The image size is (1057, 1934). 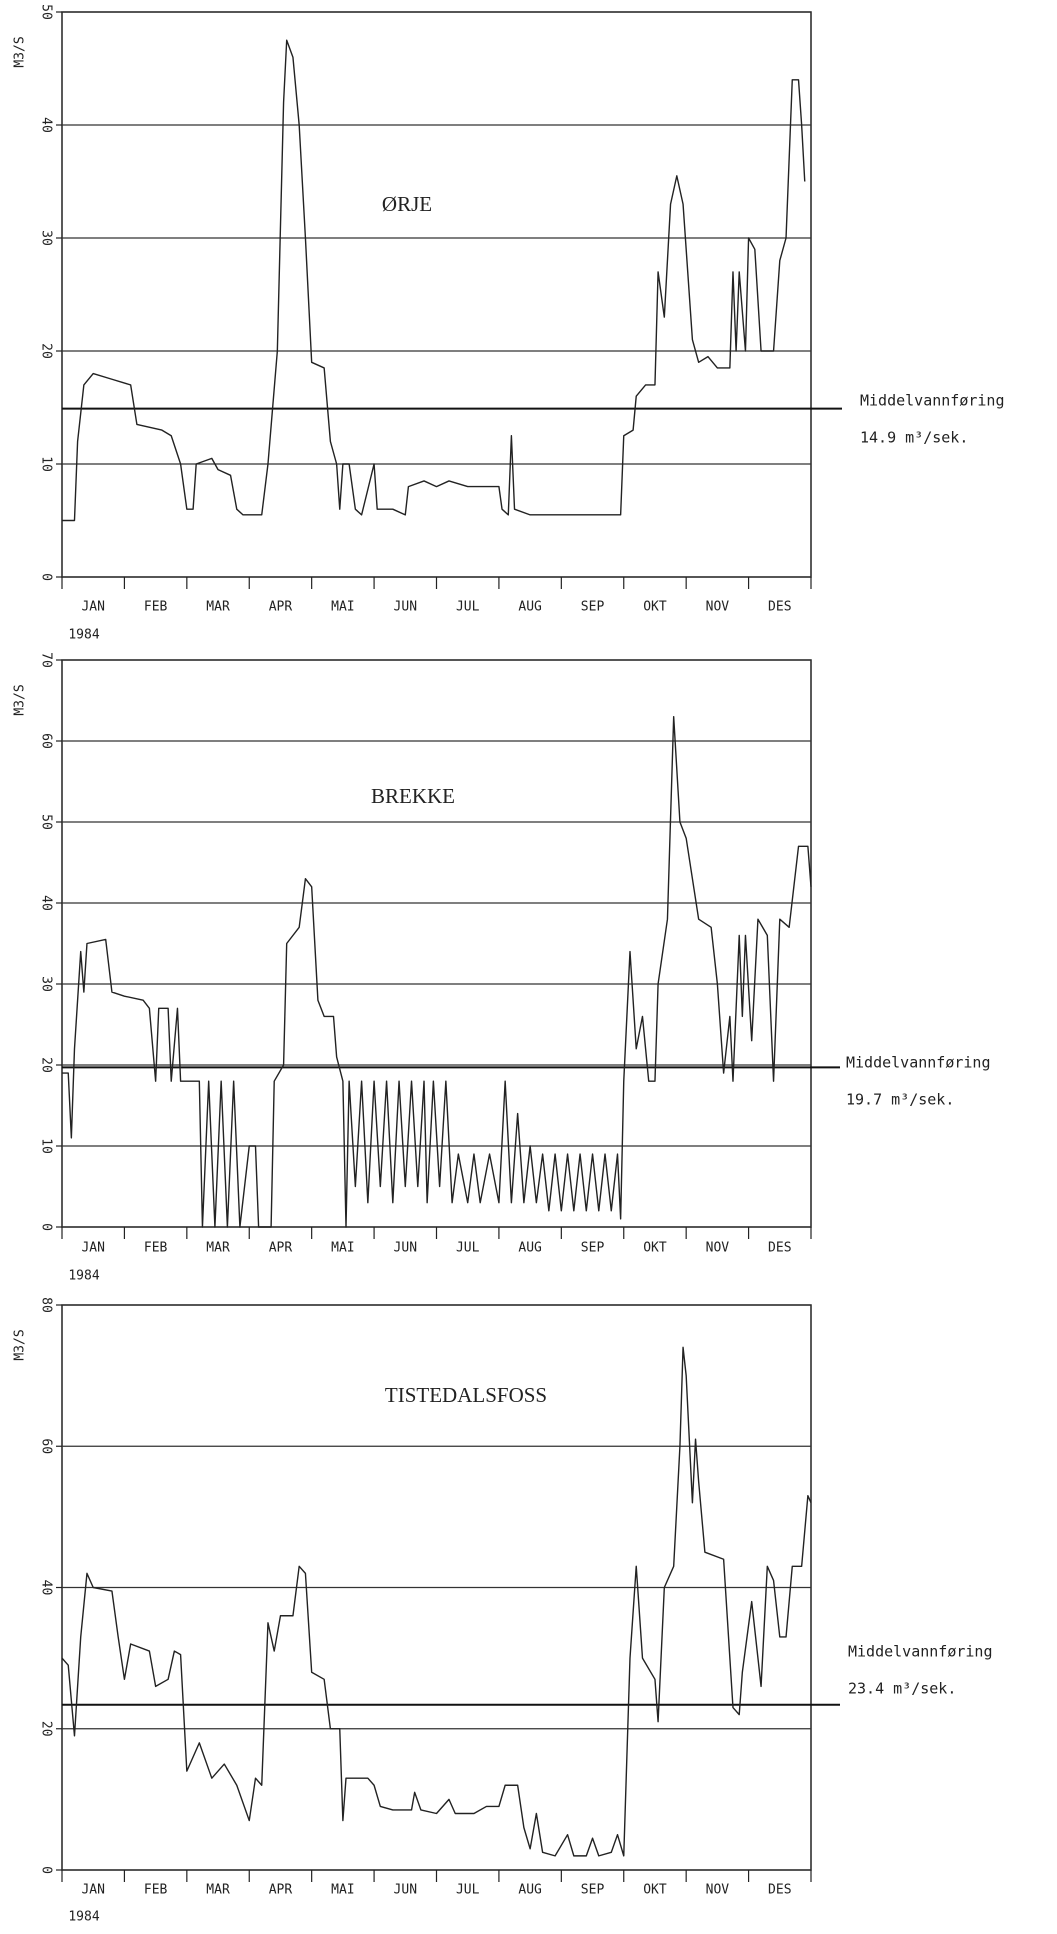 I want to click on chart-title: ØRJE, so click(x=407, y=204).